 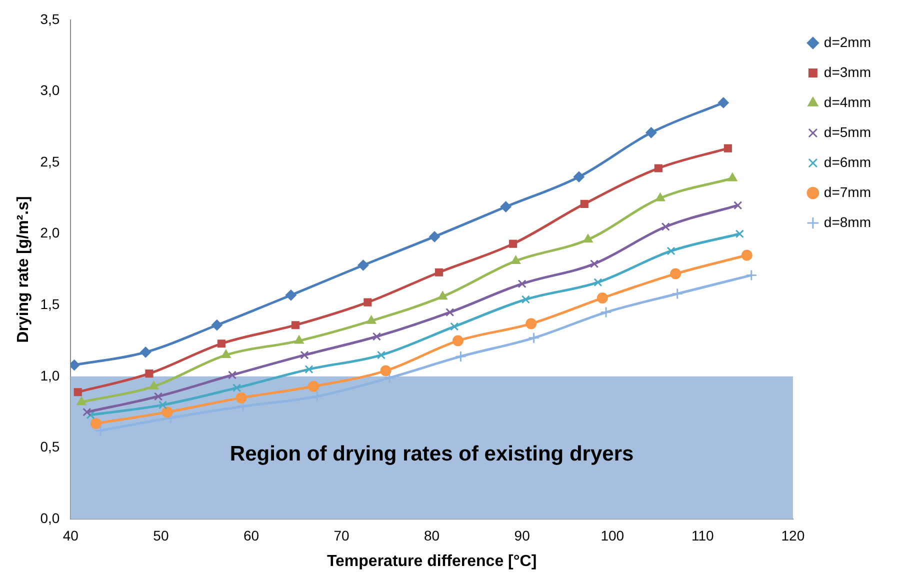 I want to click on x-tick-label: 90, so click(x=522, y=535).